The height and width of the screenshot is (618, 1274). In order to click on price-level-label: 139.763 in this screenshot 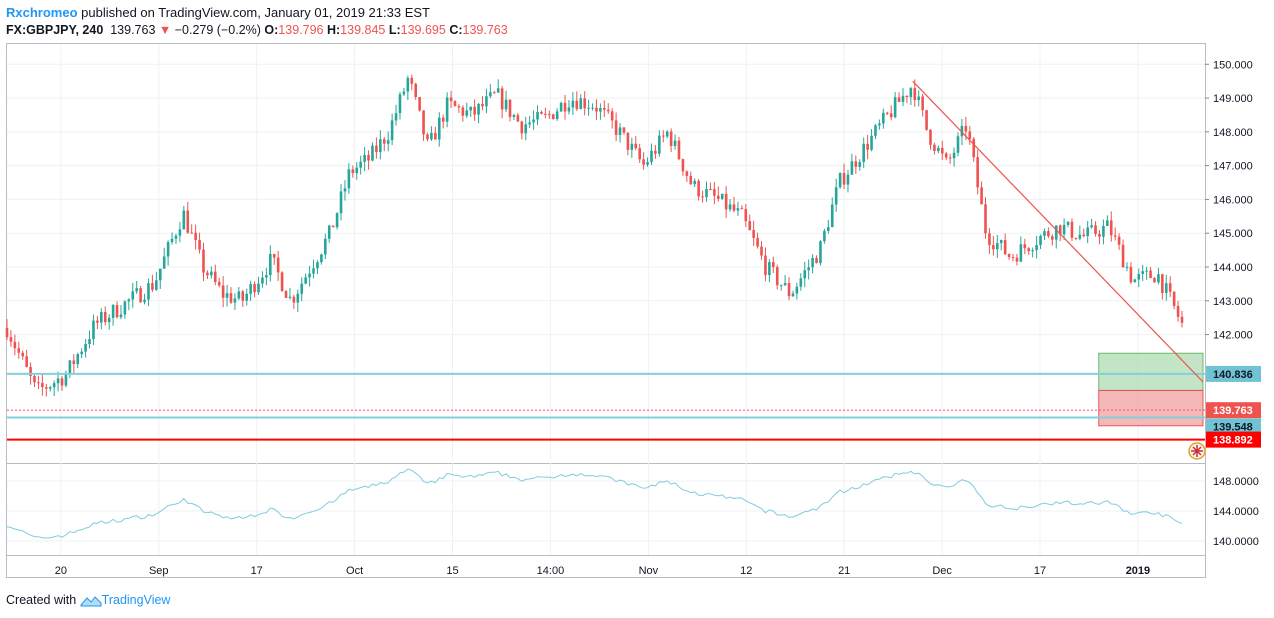, I will do `click(1233, 411)`.